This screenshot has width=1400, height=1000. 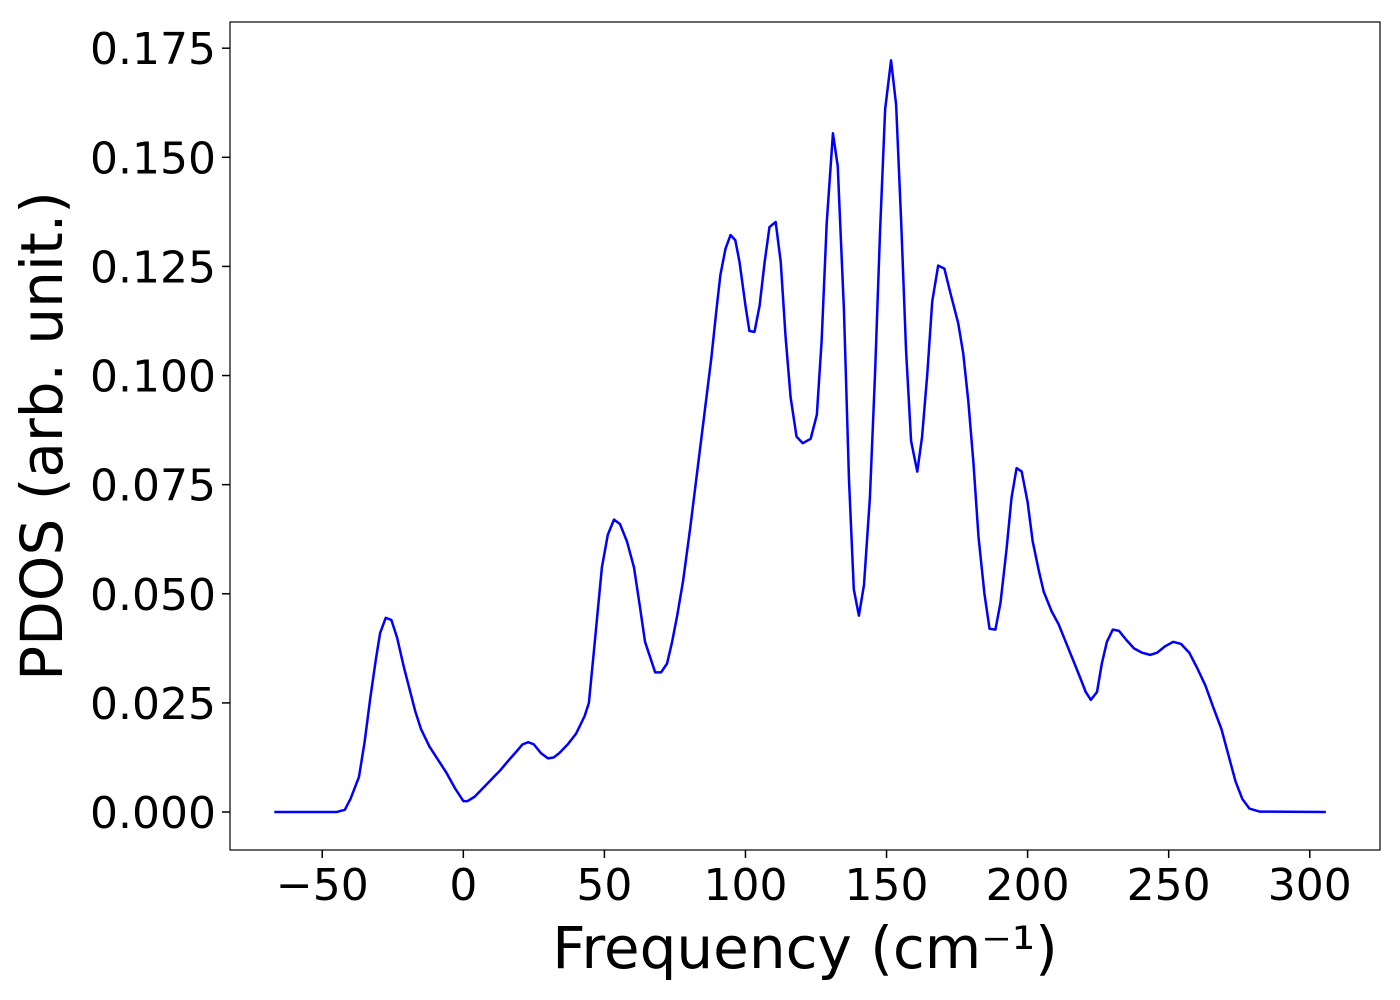 I want to click on x-axis-label: Frequency (cm⁻¹), so click(x=805, y=948).